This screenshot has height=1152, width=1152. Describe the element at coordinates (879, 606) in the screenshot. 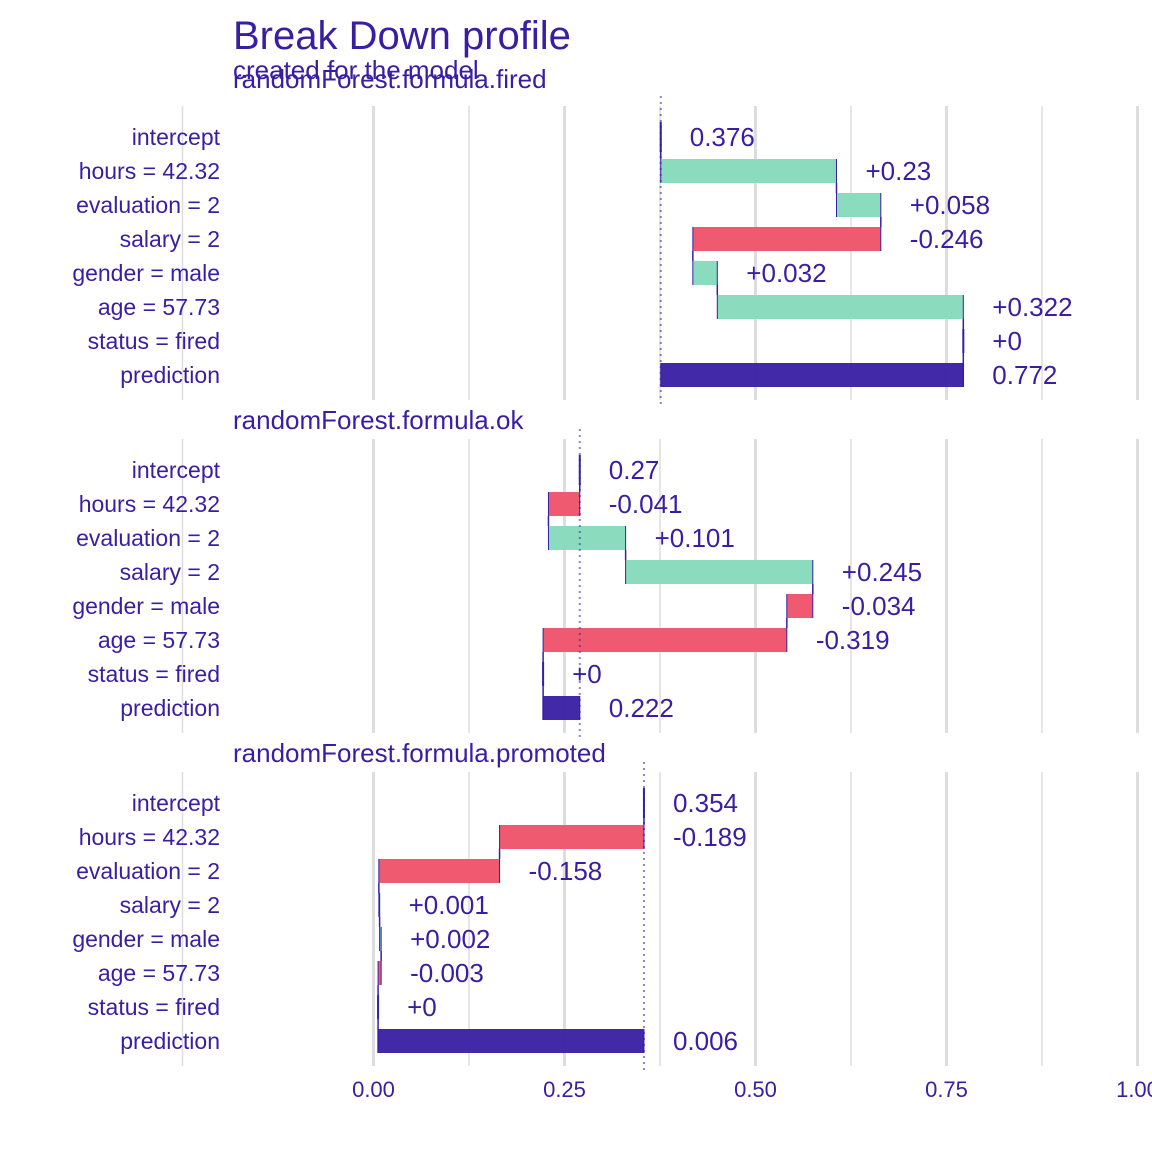

I see `value-label: -0.034` at that location.